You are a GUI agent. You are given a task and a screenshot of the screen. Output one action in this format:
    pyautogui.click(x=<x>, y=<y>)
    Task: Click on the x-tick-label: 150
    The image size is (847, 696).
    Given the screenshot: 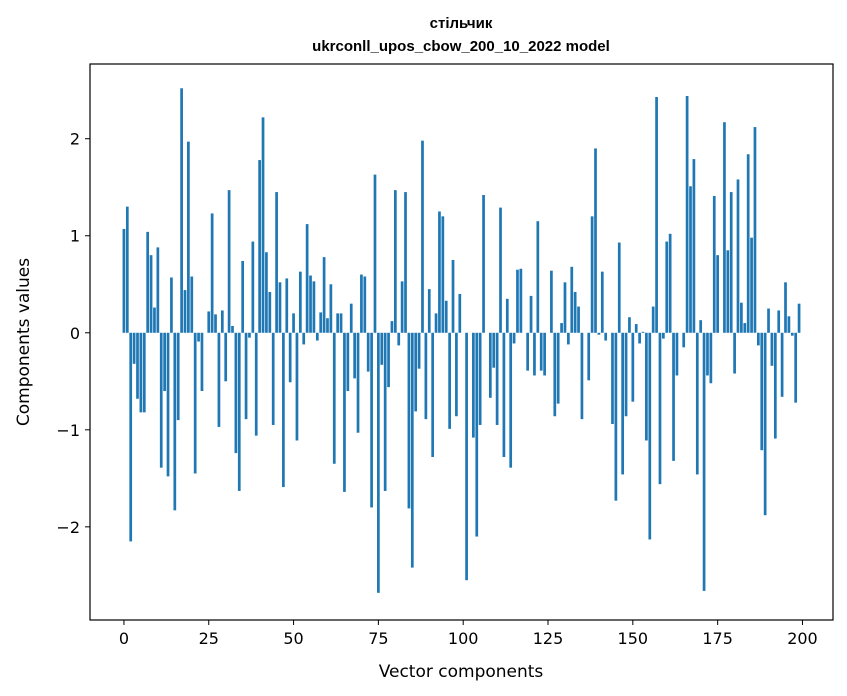 What is the action you would take?
    pyautogui.click(x=633, y=638)
    